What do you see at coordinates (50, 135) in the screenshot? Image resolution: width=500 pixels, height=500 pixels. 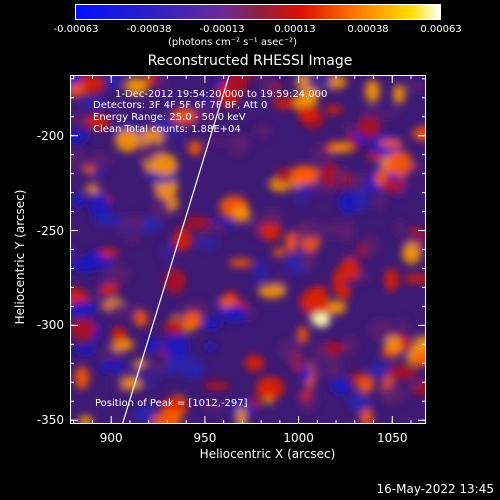 I see `y-tick-label: -200` at bounding box center [50, 135].